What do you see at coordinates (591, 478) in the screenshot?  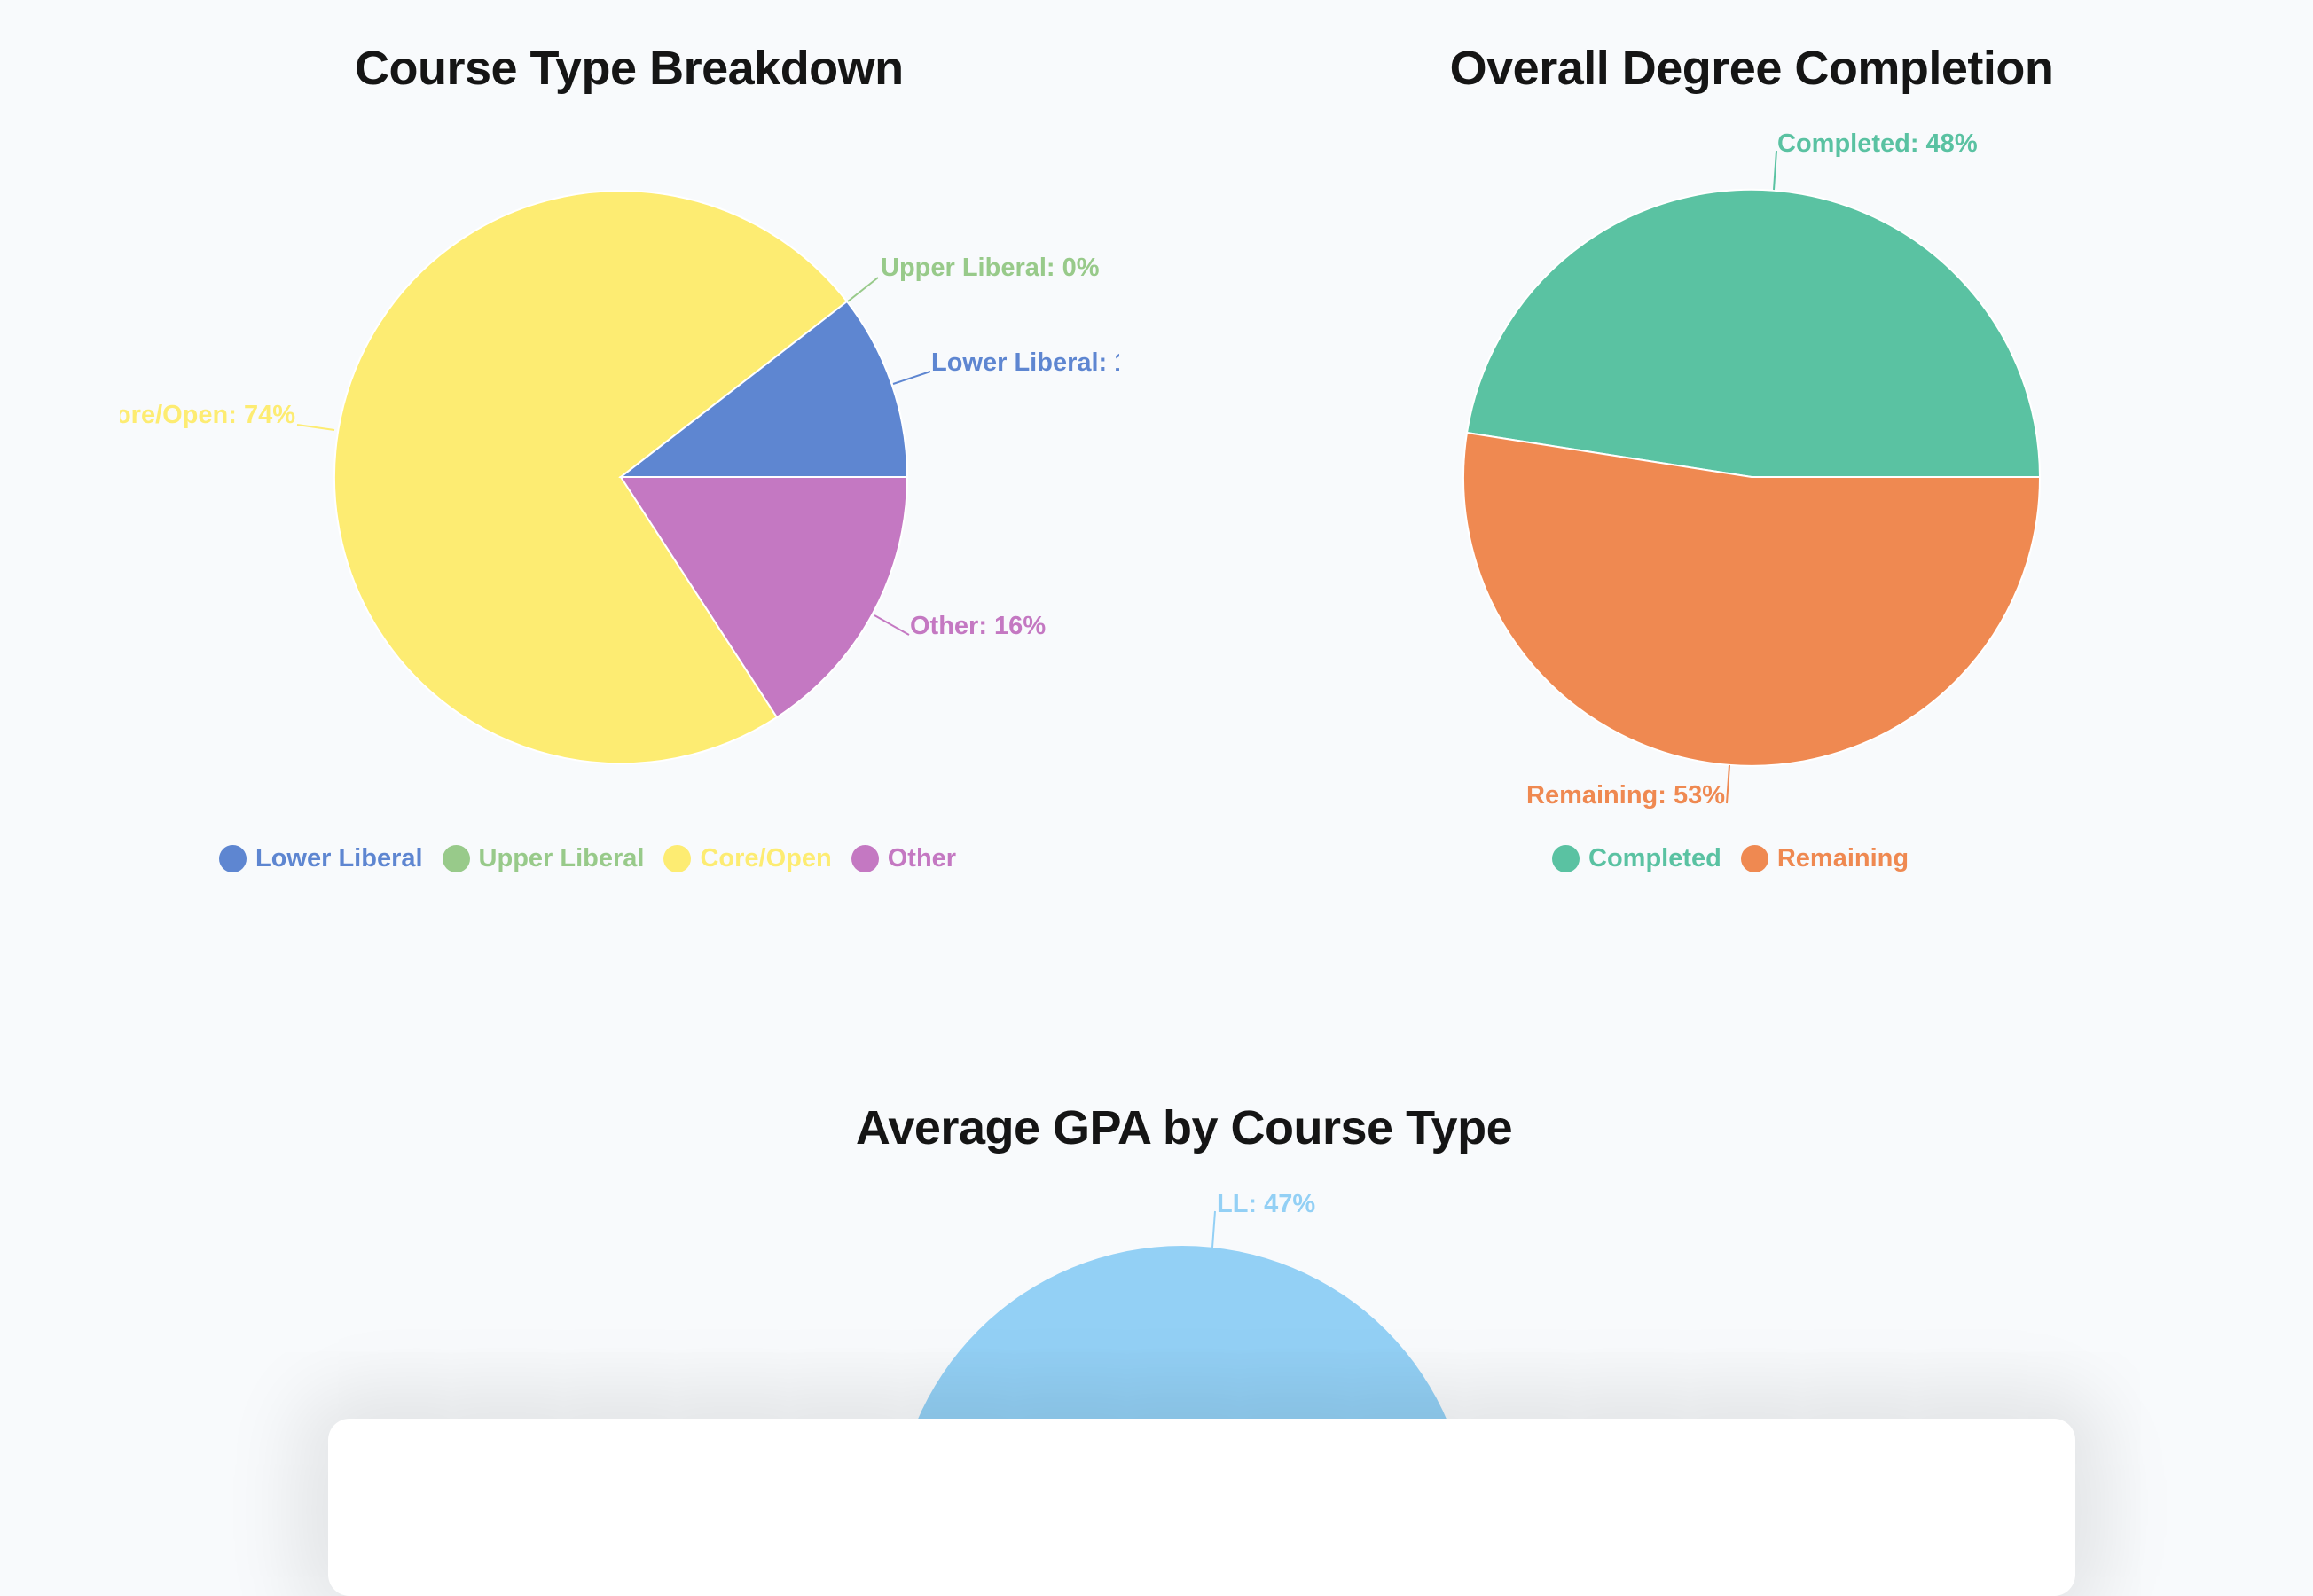 I see `slice-core-open` at bounding box center [591, 478].